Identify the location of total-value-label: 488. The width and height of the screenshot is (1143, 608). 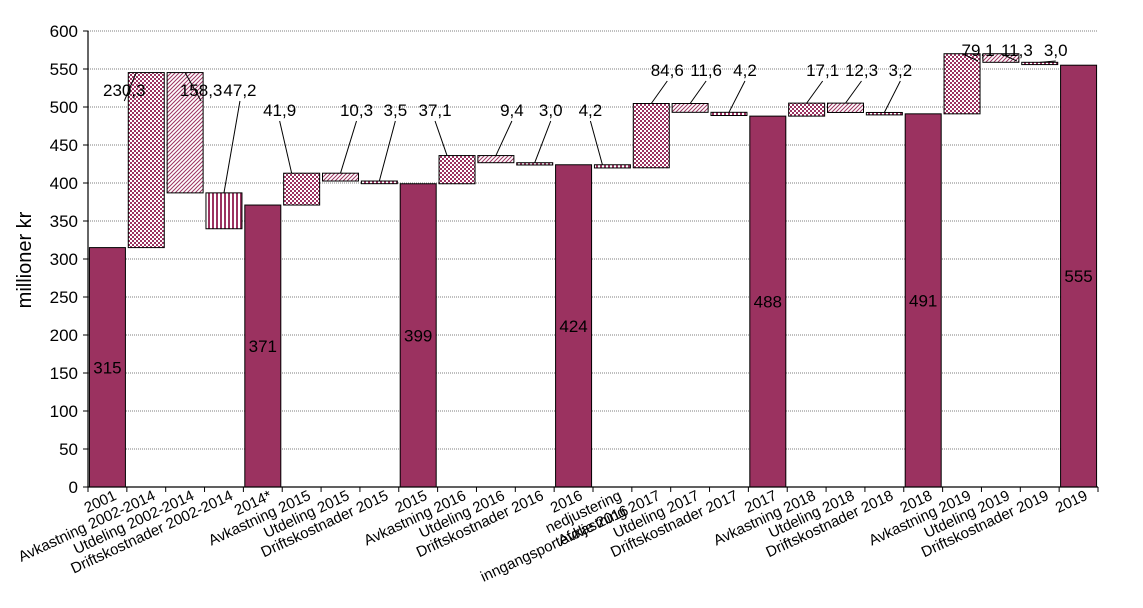
(768, 302).